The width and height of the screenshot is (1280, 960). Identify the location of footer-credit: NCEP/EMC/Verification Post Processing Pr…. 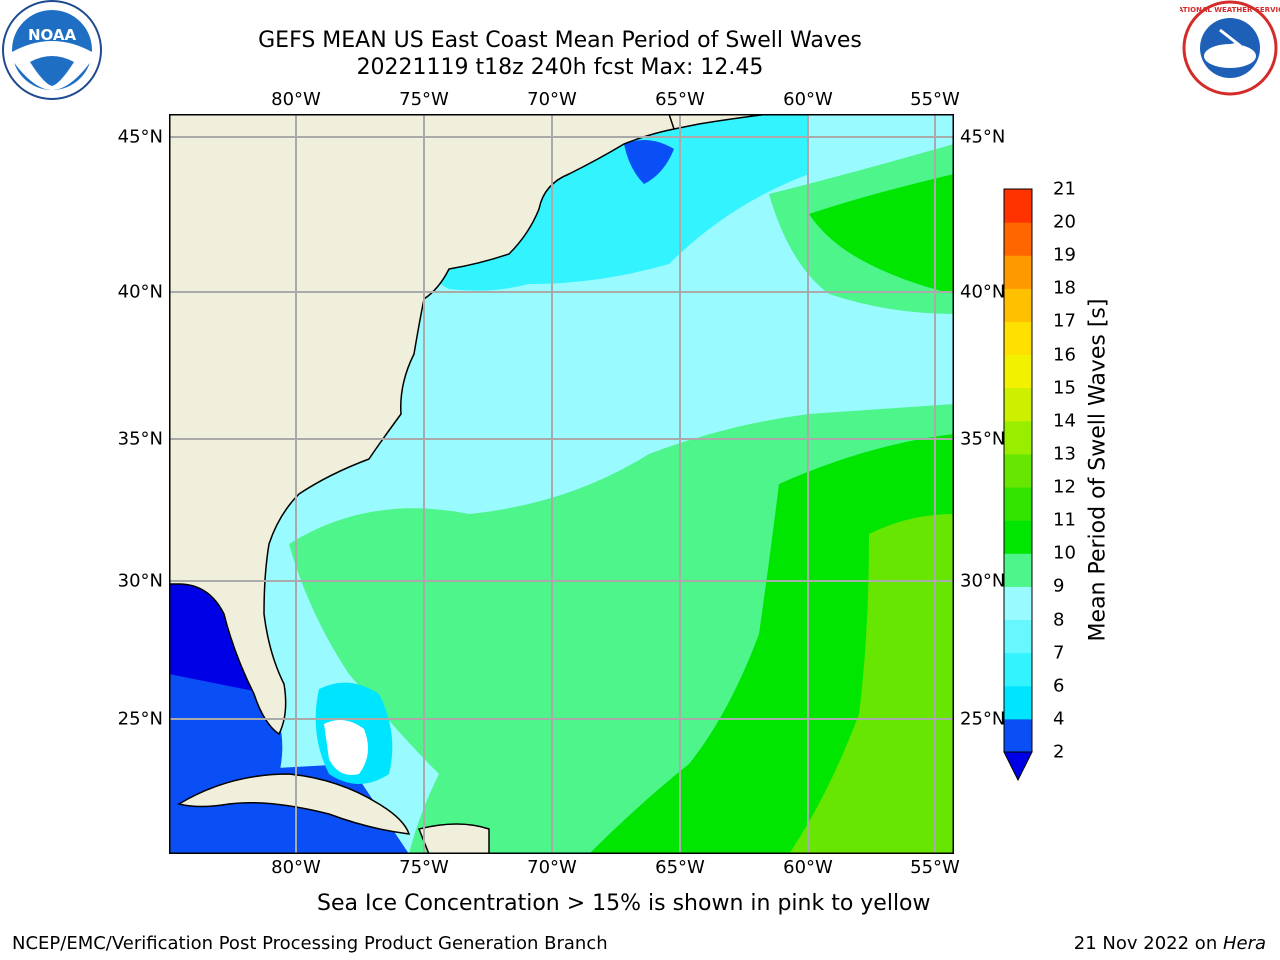
(310, 943).